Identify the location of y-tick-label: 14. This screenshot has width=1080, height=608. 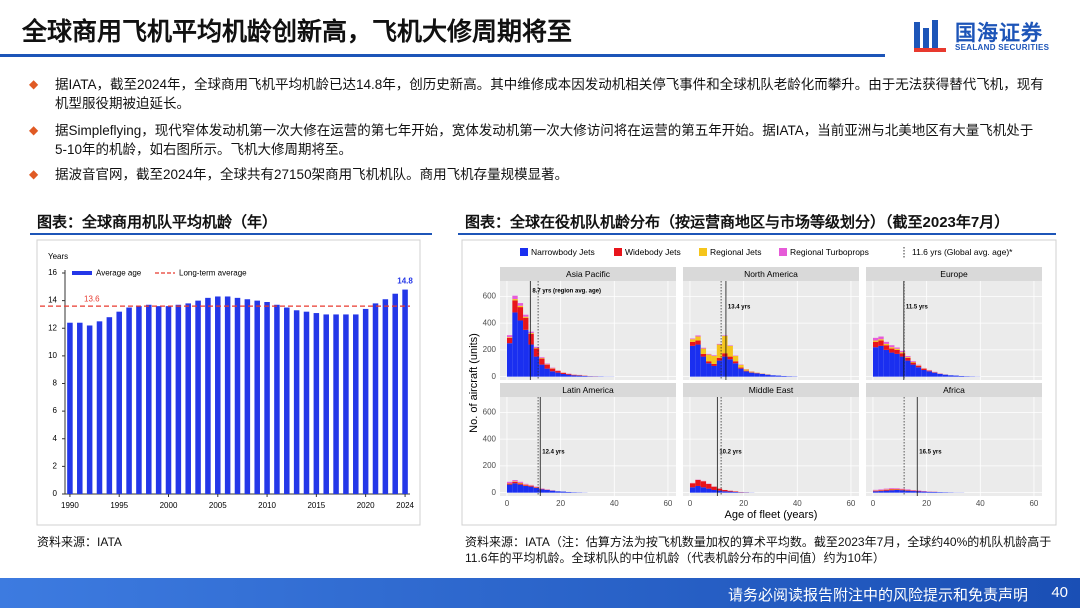
(52, 300).